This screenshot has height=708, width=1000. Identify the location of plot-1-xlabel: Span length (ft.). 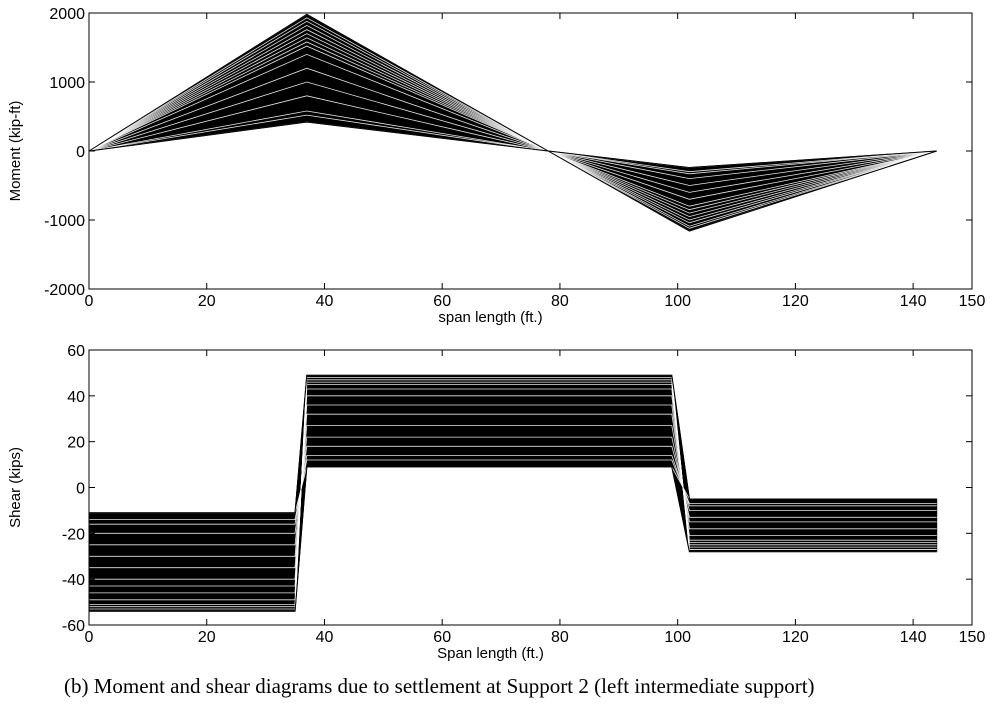
(490, 653).